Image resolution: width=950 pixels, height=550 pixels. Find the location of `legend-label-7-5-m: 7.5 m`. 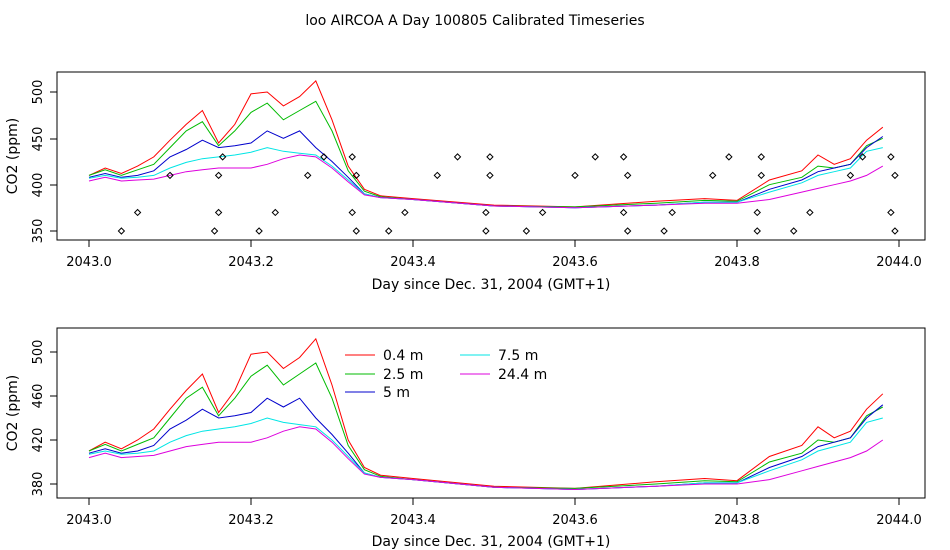

legend-label-7-5-m: 7.5 m is located at coordinates (518, 356).